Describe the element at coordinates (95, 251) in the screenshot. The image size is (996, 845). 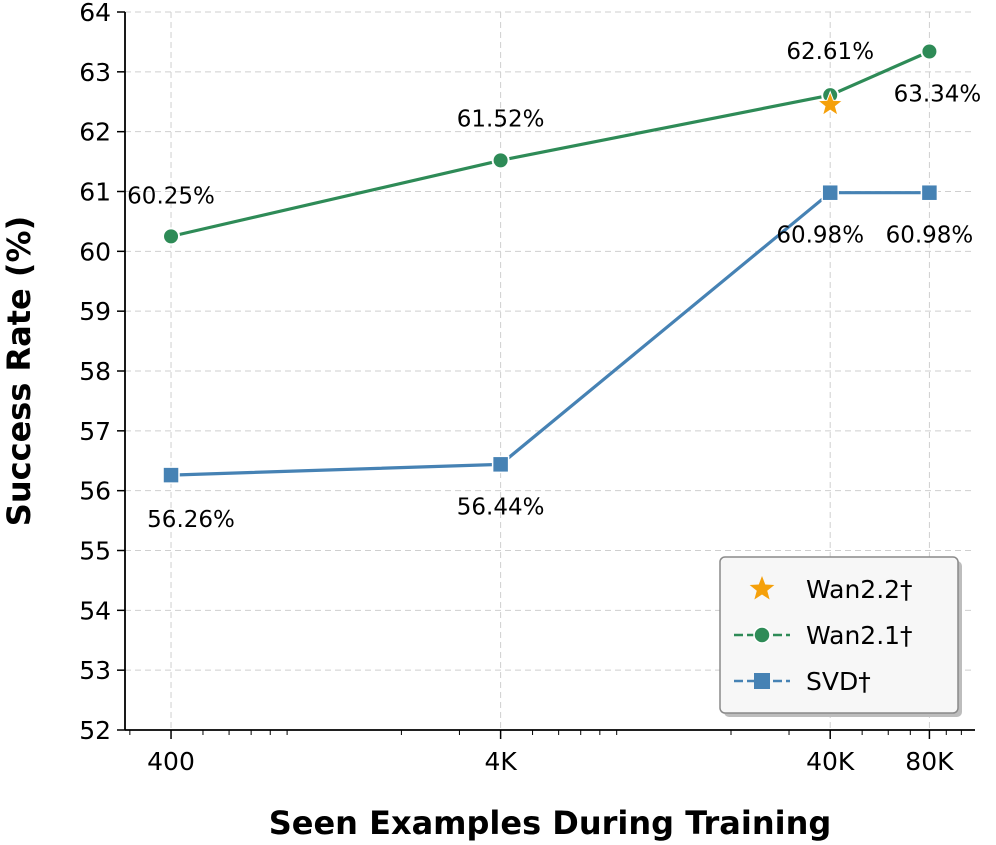
I see `y-tick-label: 60` at that location.